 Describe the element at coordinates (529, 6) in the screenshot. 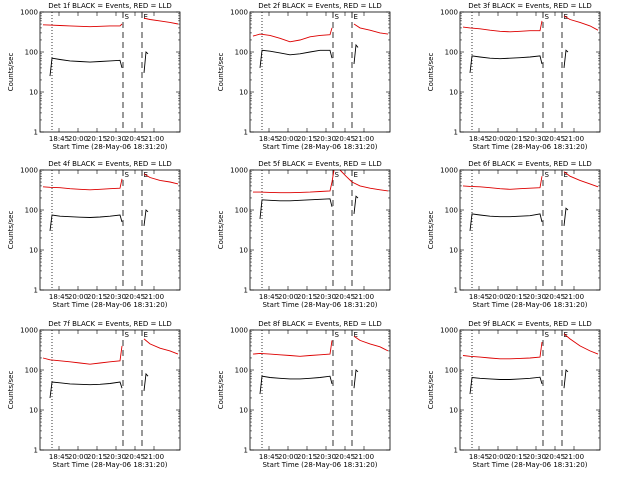

I see `panel-title: Det 3f BLACK = Events, RED = LLD` at that location.